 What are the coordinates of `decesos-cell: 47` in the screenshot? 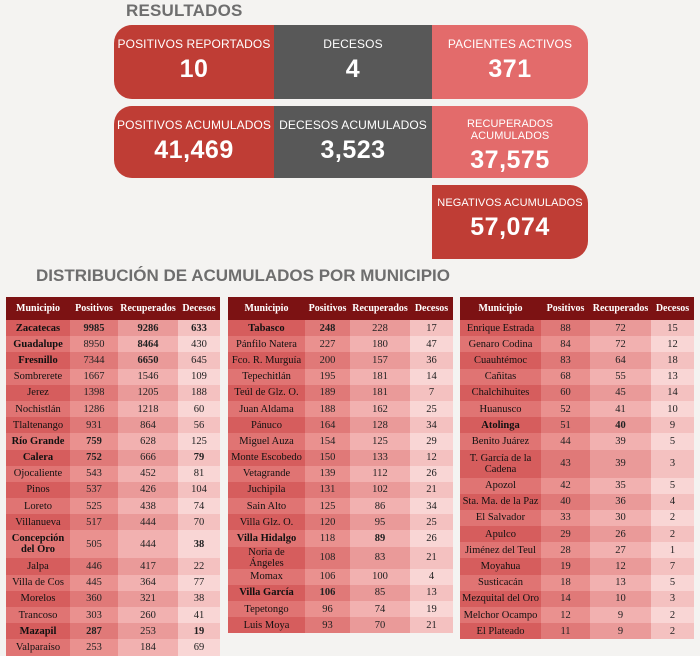 It's located at (431, 344).